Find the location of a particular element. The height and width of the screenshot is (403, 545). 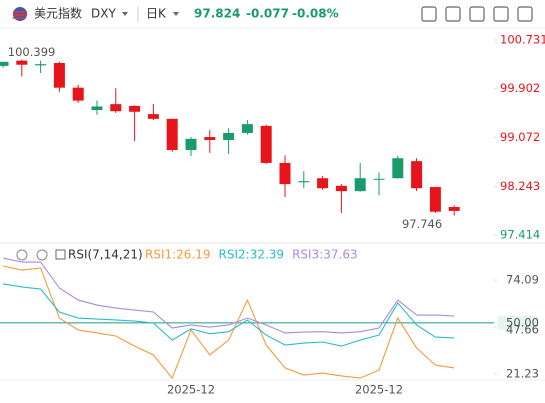

indicator-title: RSI(7,14,21) is located at coordinates (105, 255).